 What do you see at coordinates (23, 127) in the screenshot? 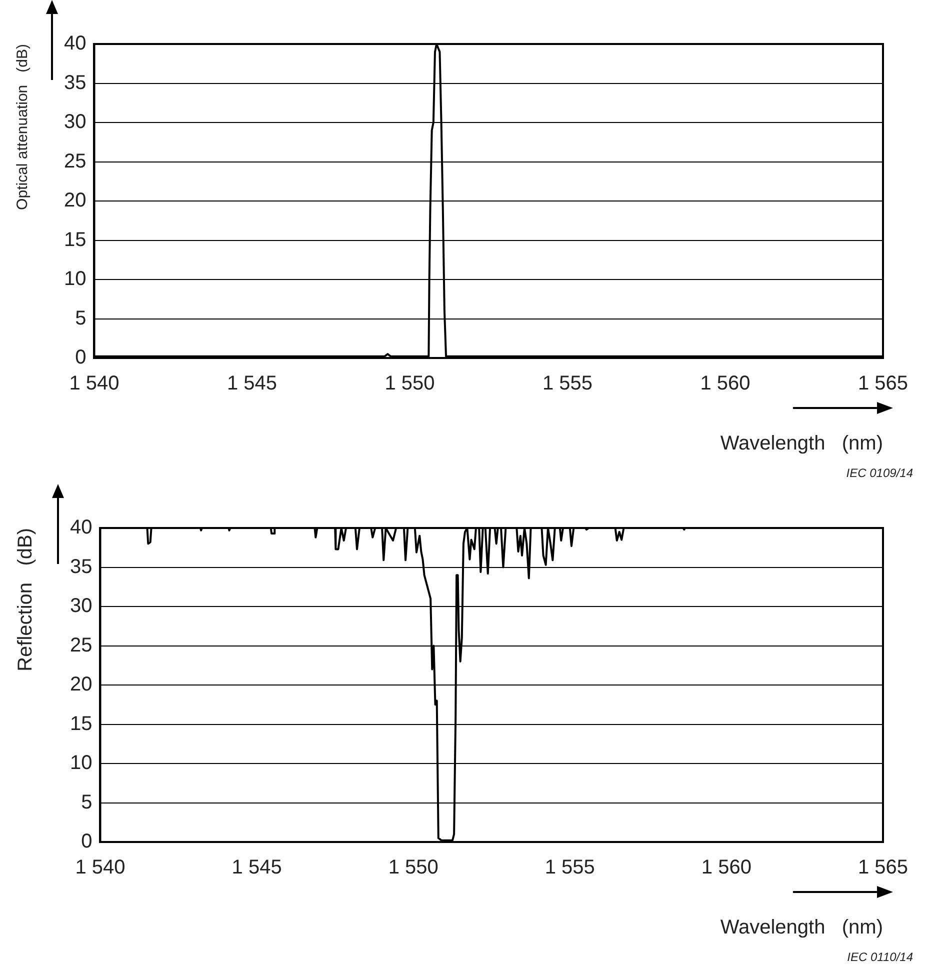
I see `y-axis-title: Optical attenuation (dB)` at bounding box center [23, 127].